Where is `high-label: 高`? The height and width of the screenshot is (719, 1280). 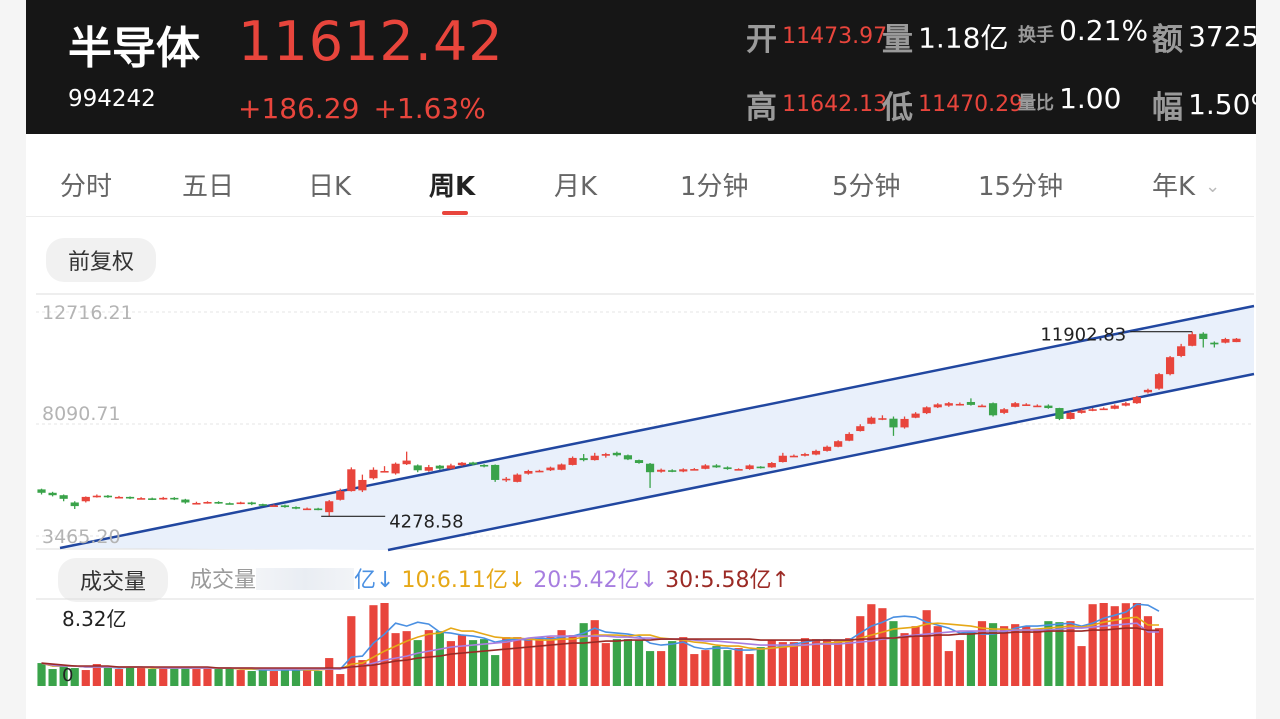
high-label: 高 is located at coordinates (761, 108).